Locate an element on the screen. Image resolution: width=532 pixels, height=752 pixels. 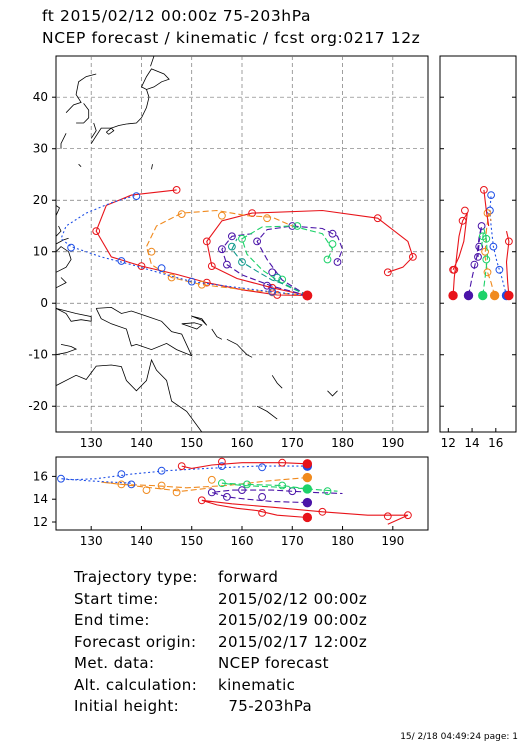
lon-height-y-tick-label: 12 is located at coordinates (40, 522).